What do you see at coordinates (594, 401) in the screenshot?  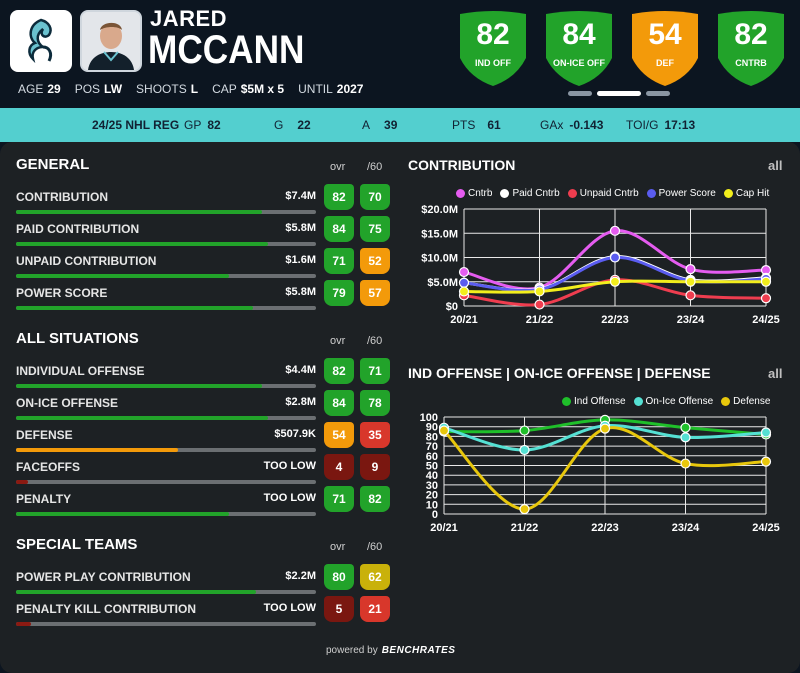 I see `legend-item: Ind Offense` at bounding box center [594, 401].